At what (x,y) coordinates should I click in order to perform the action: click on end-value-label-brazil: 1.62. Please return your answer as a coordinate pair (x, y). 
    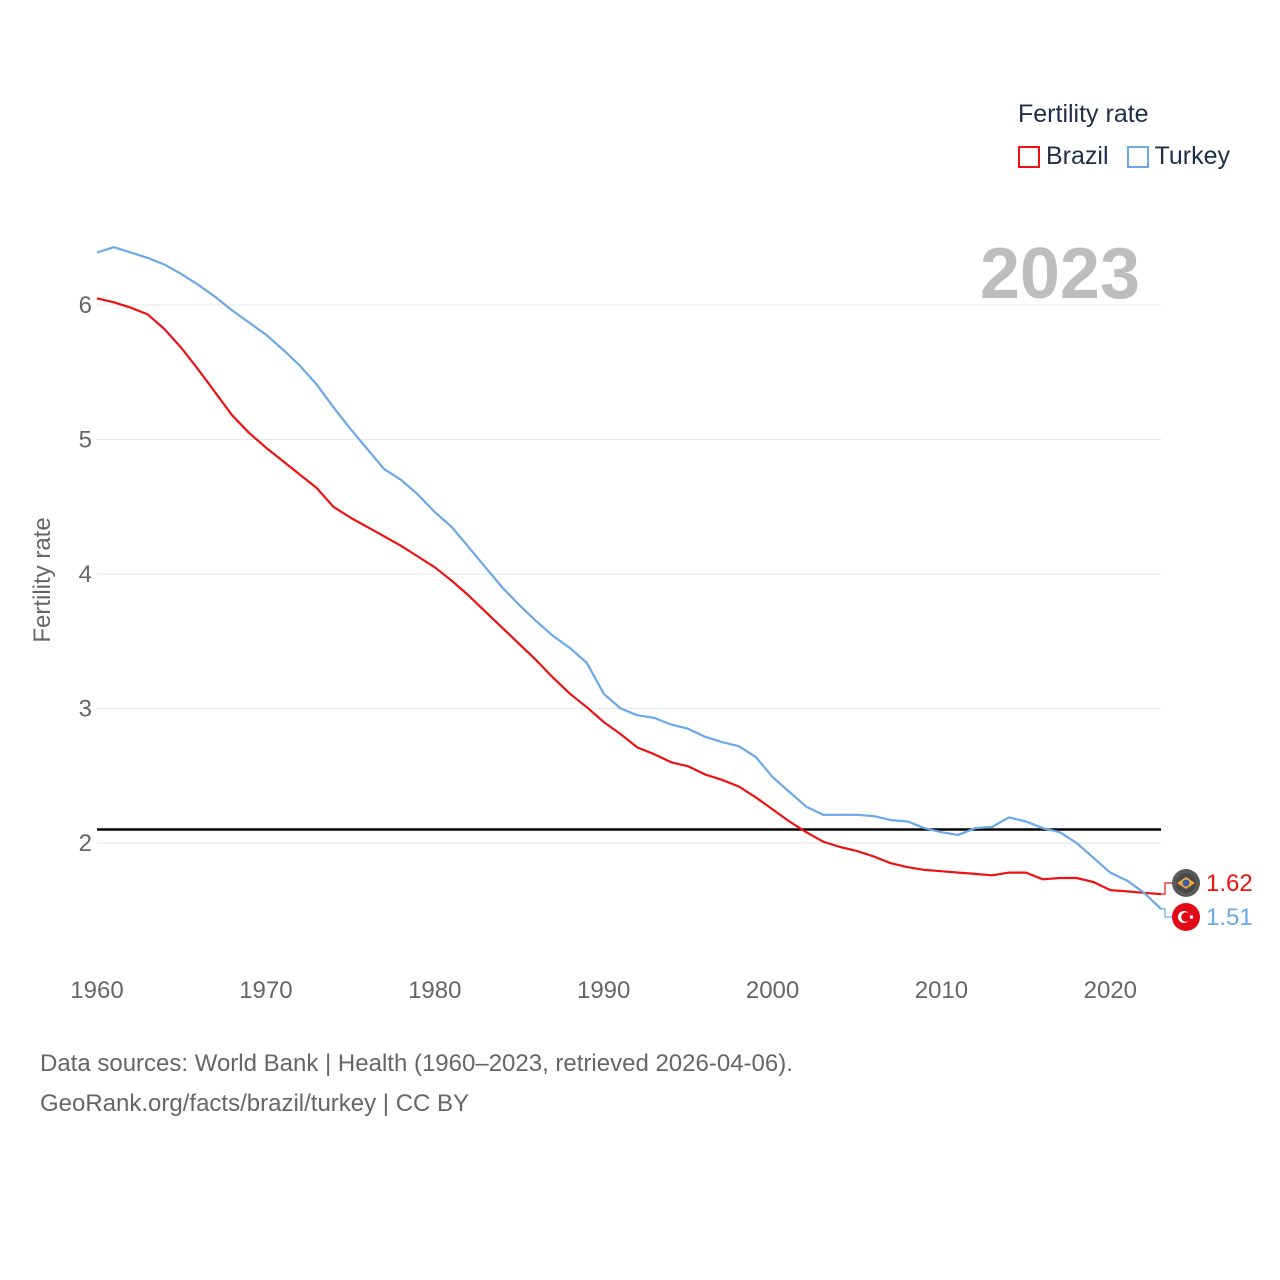
    Looking at the image, I should click on (1229, 883).